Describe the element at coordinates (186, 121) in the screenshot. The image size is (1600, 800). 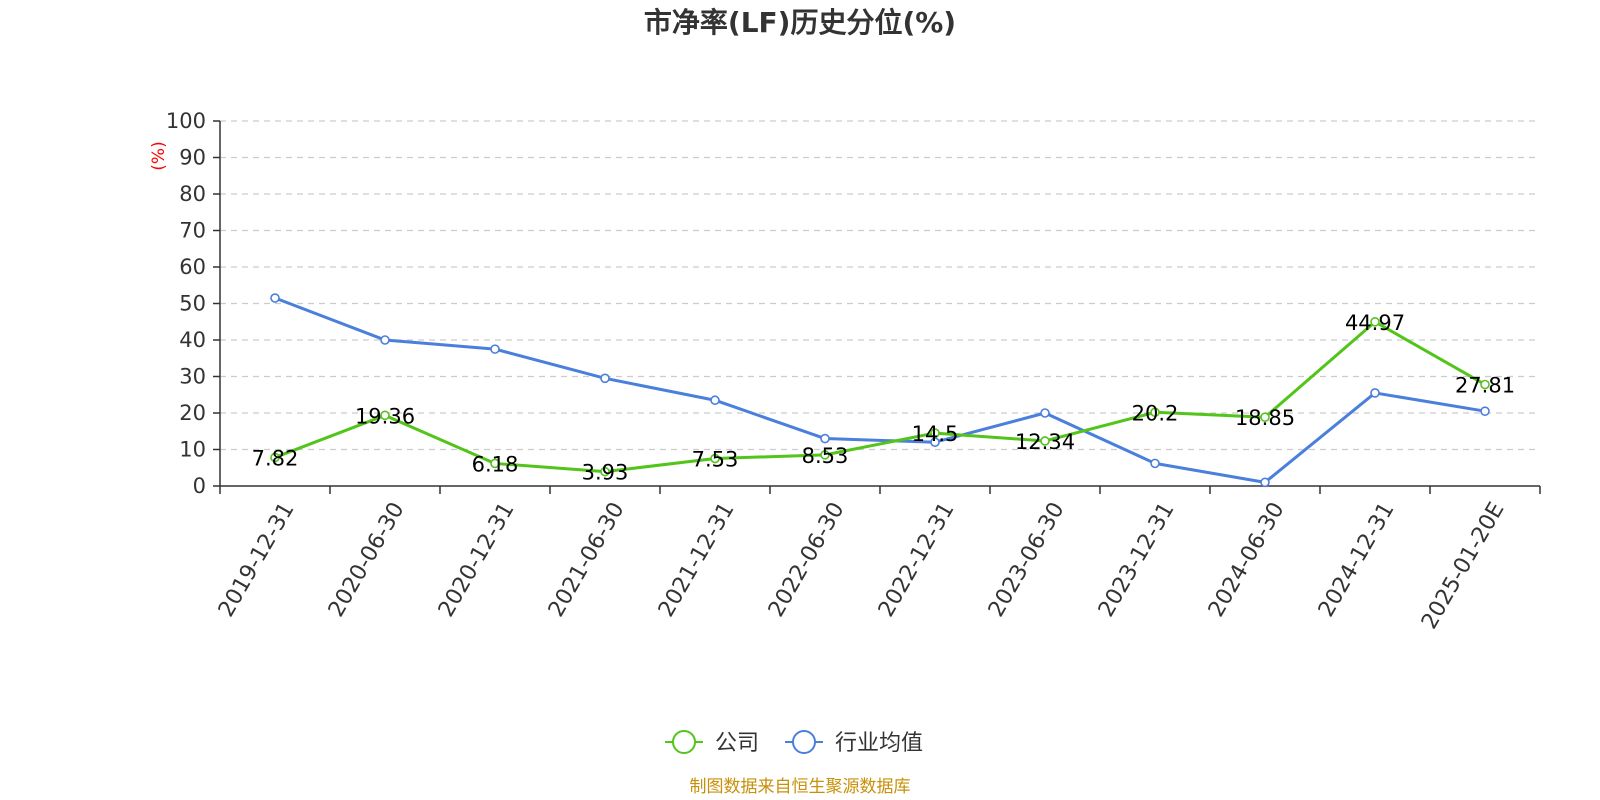
I see `y-tick-label: 100` at that location.